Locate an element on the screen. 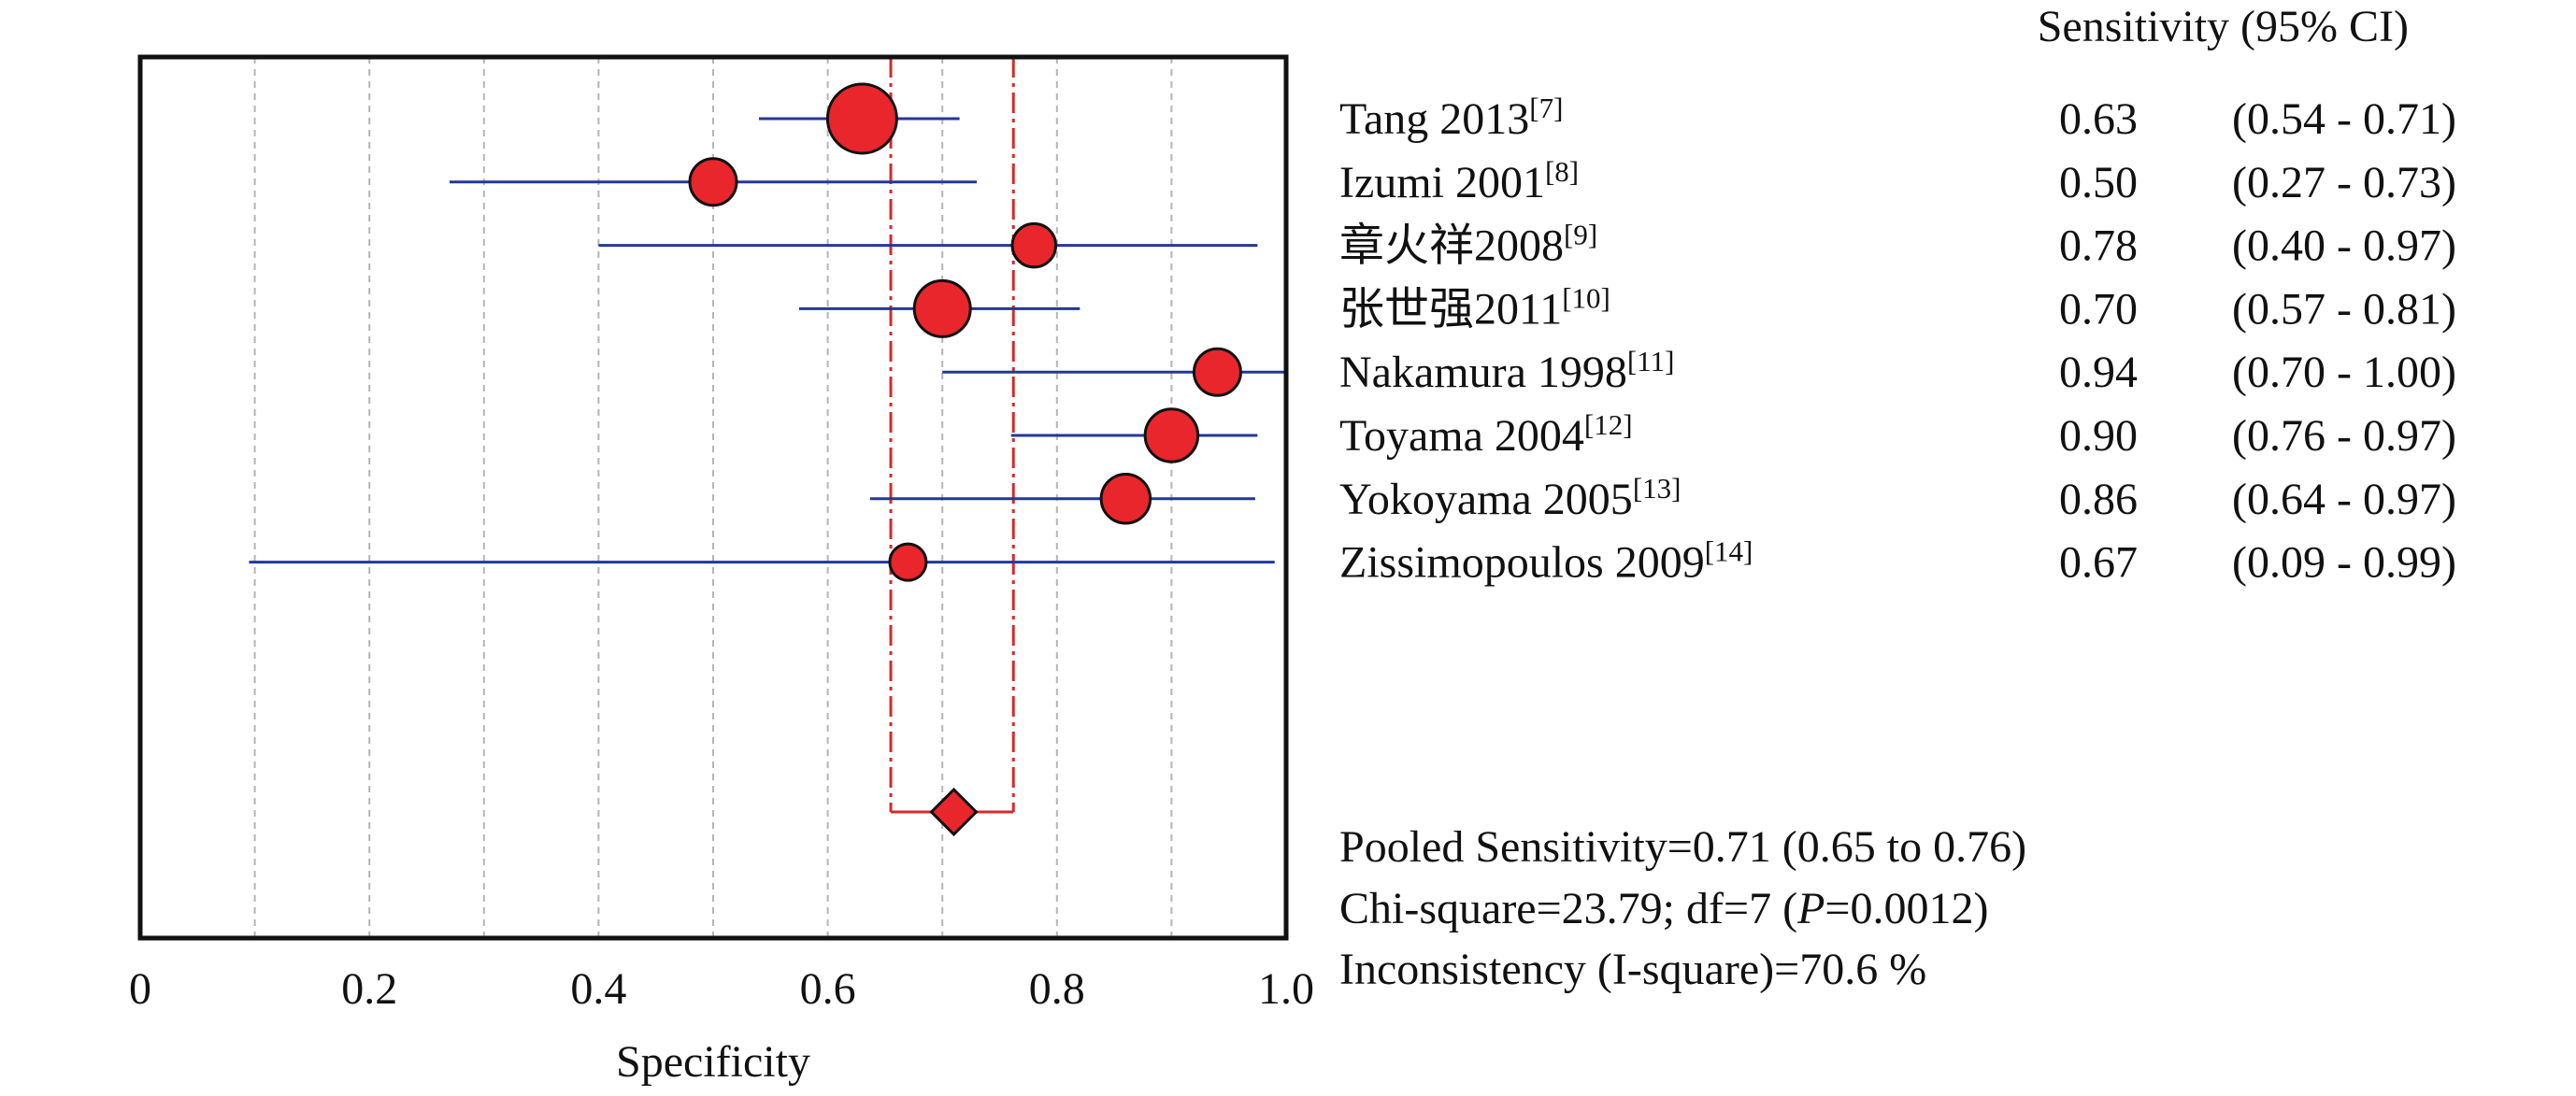  inconsistency-text: Inconsistency (I-square)=70.6 % is located at coordinates (1632, 969).